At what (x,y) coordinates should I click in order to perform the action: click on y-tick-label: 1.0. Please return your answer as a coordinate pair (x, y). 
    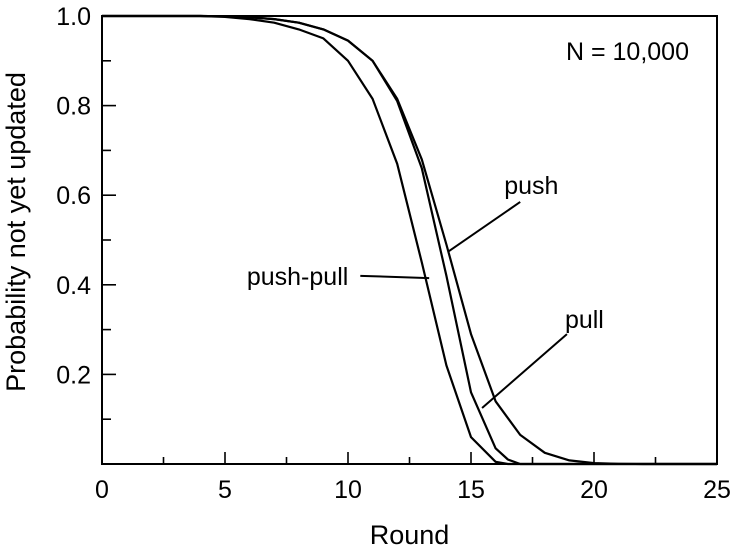
    Looking at the image, I should click on (73, 17).